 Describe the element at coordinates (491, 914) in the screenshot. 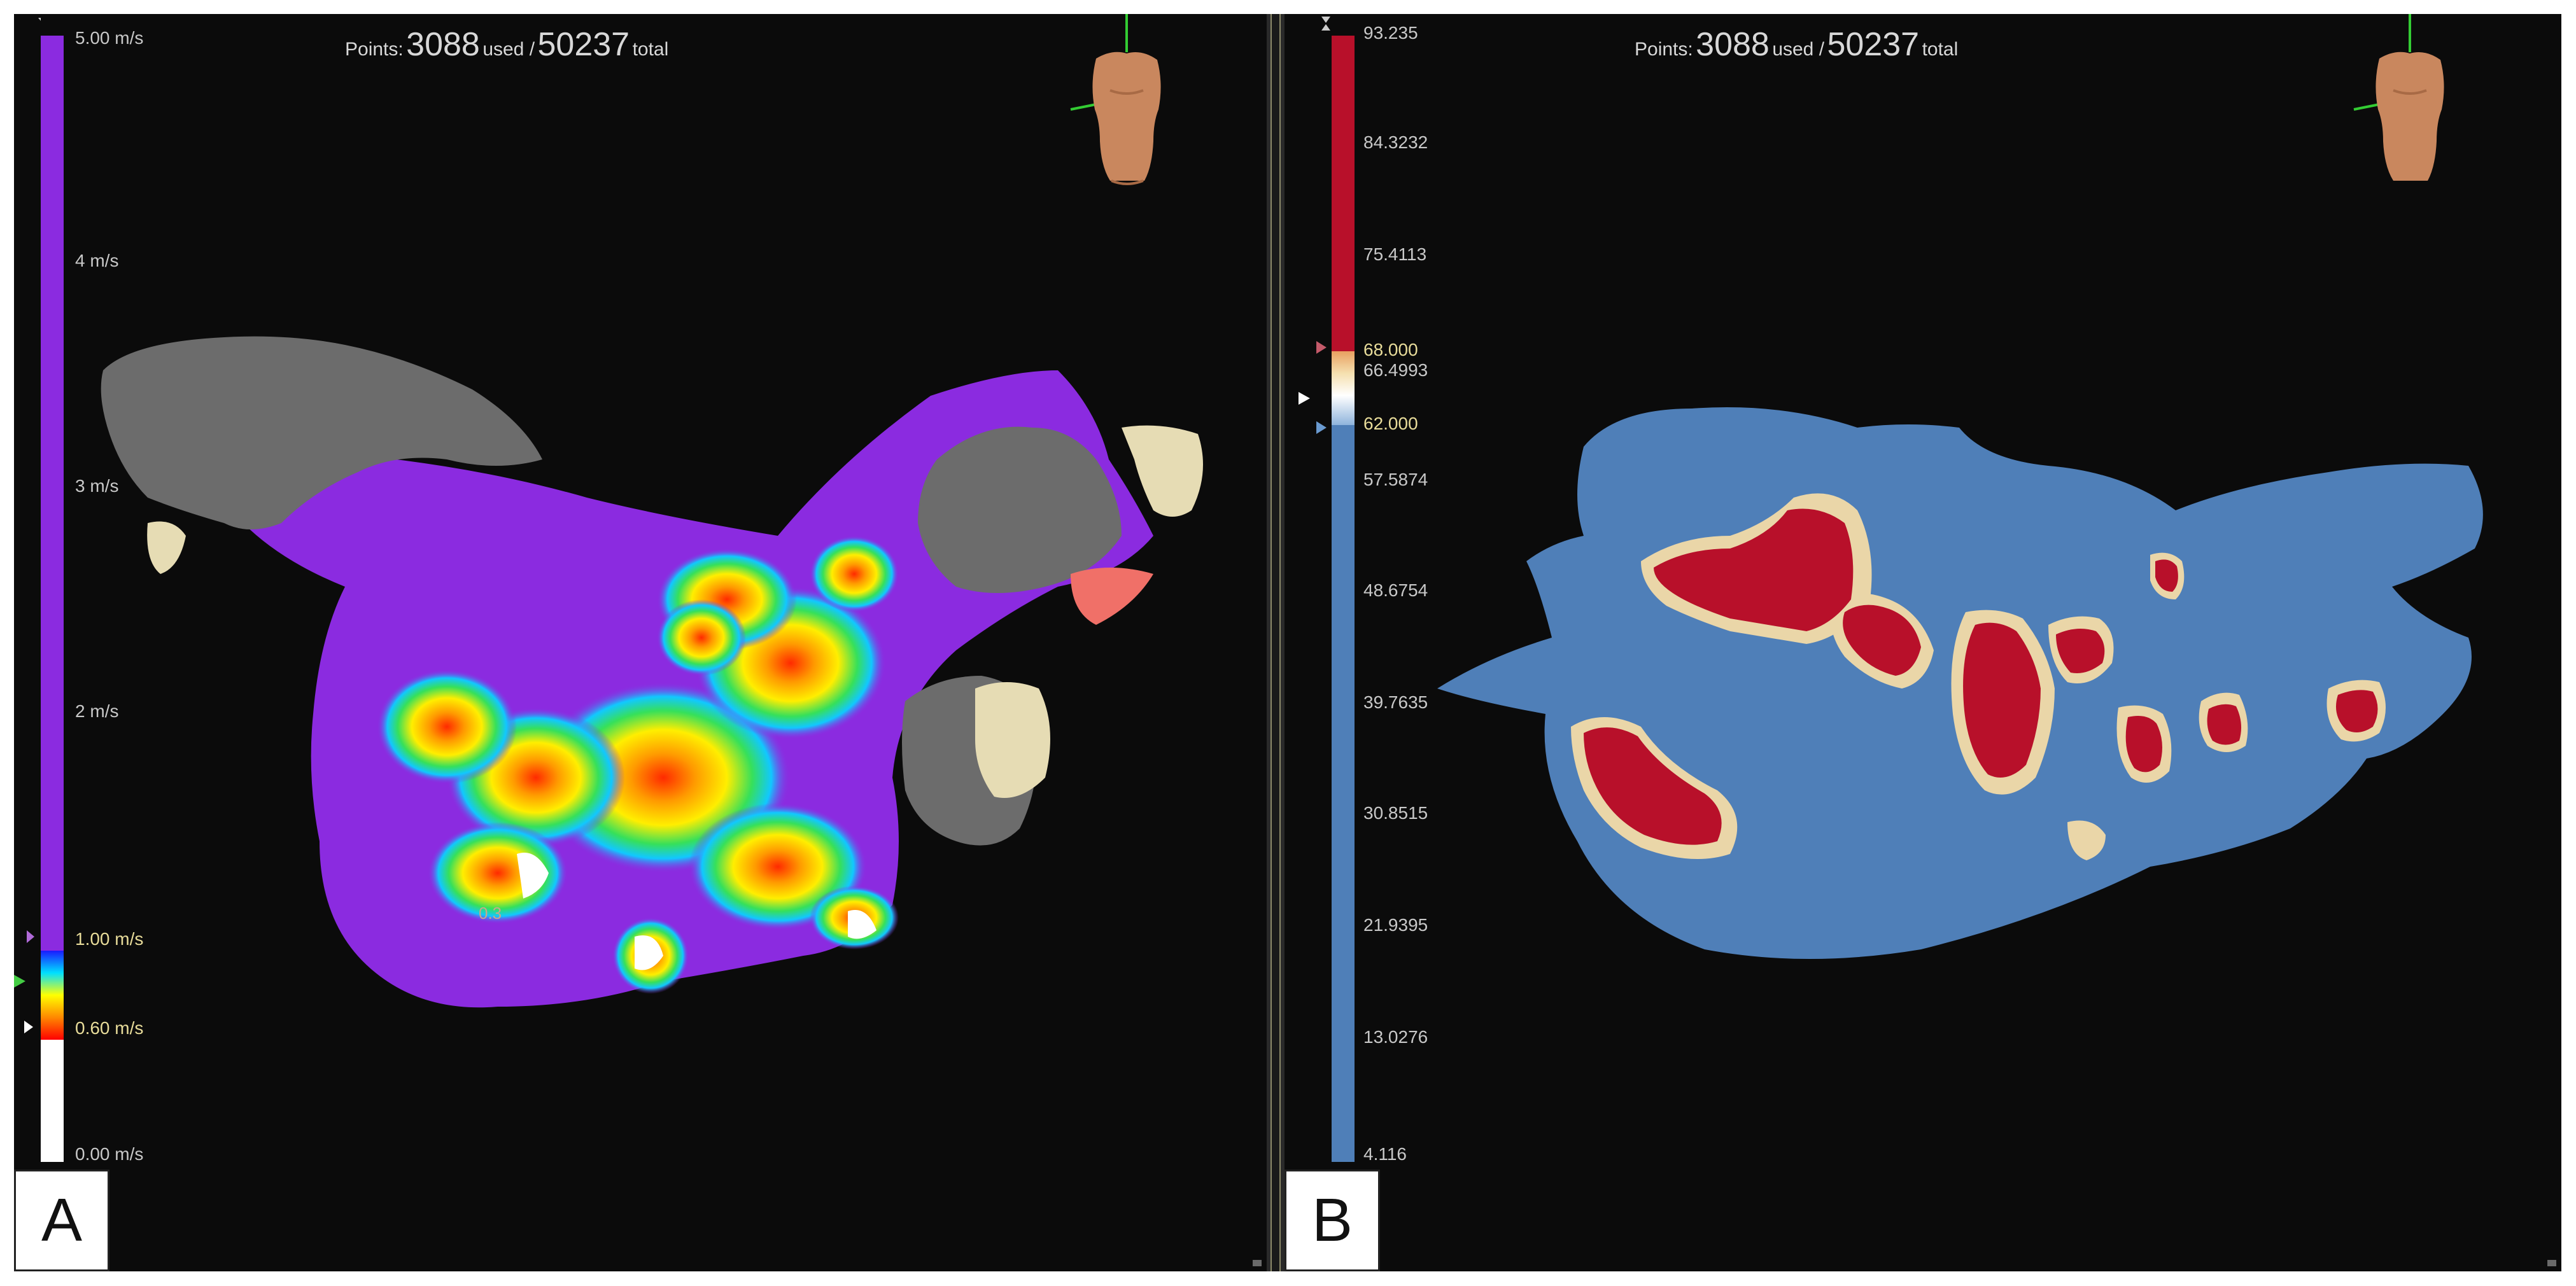

I see `map-point-label: 0.3` at that location.